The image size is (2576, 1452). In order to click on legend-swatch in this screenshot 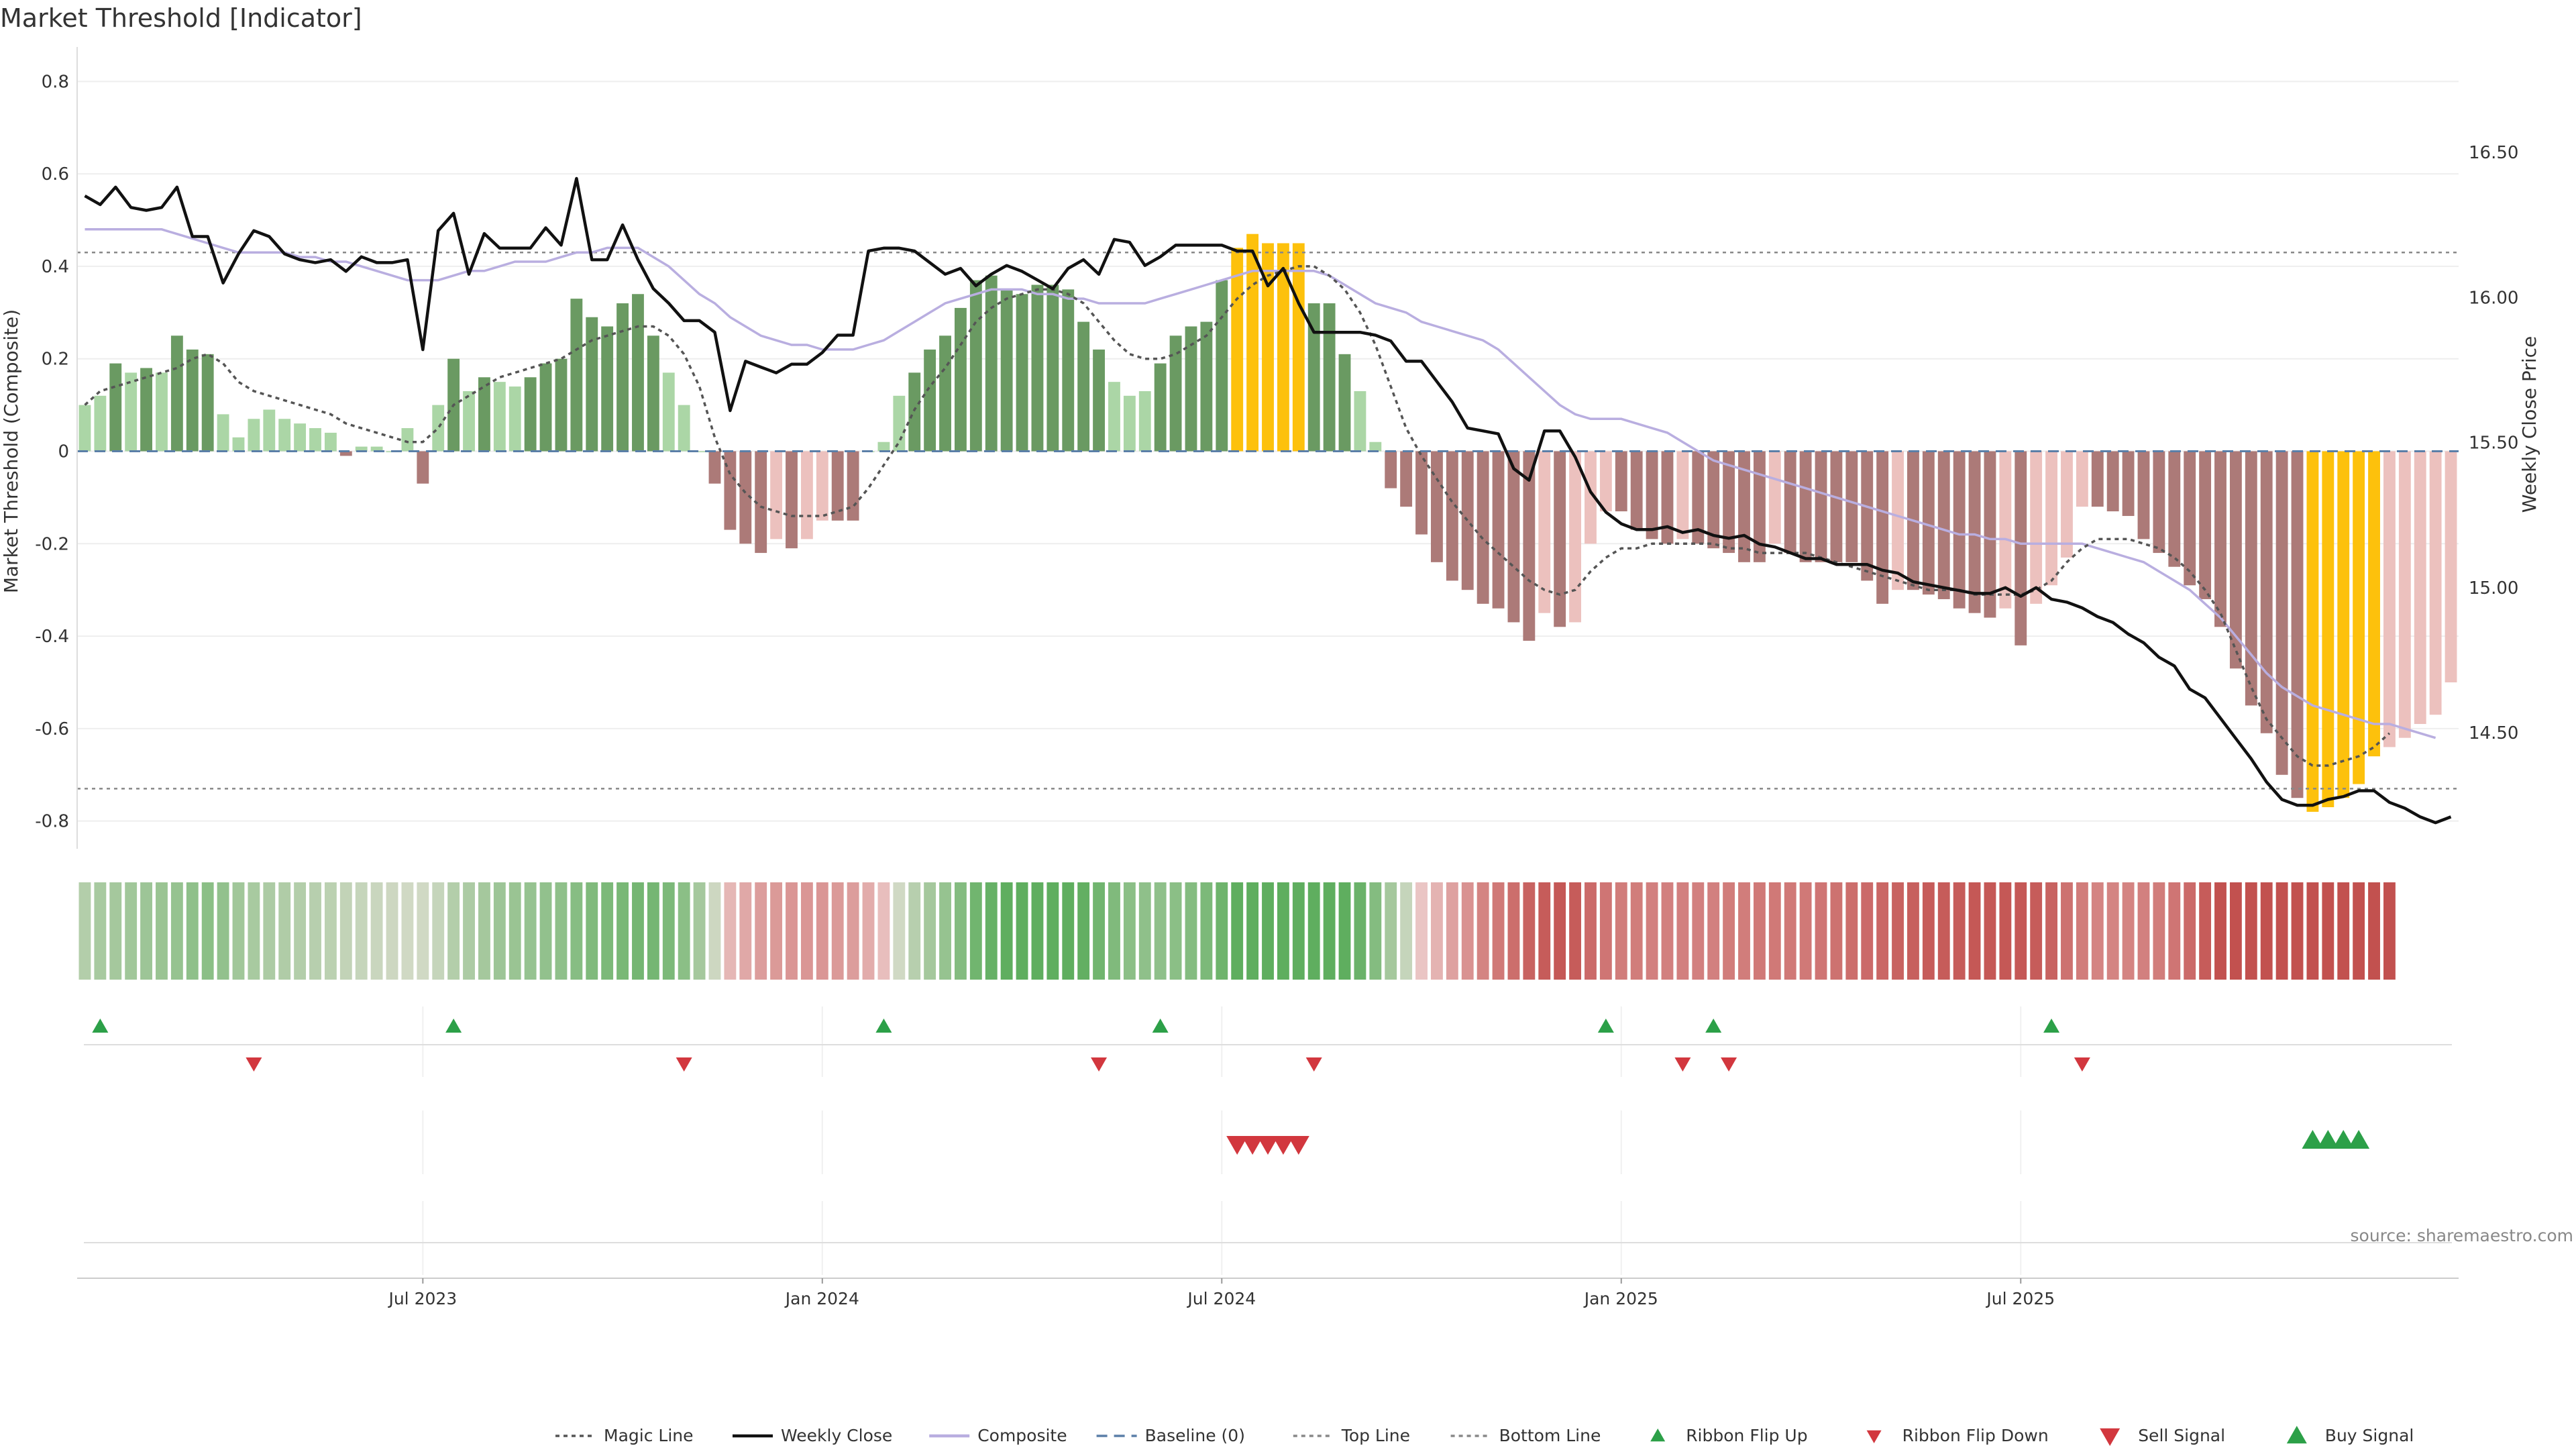, I will do `click(1658, 1436)`.